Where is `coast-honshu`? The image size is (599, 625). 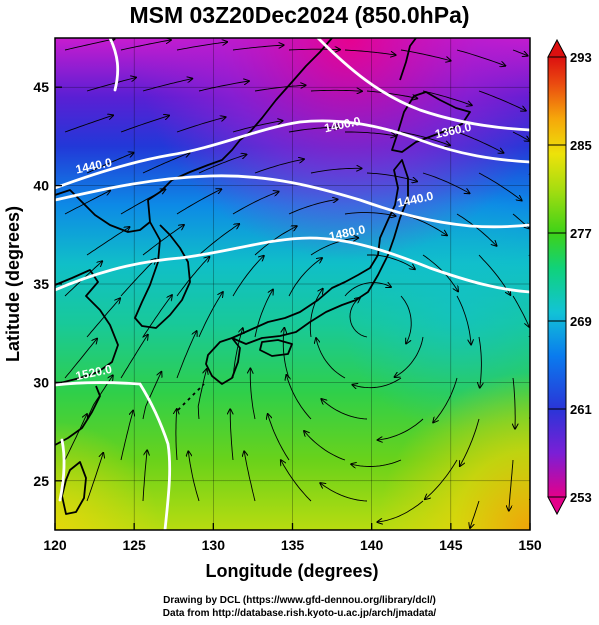 coast-honshu is located at coordinates (320, 252).